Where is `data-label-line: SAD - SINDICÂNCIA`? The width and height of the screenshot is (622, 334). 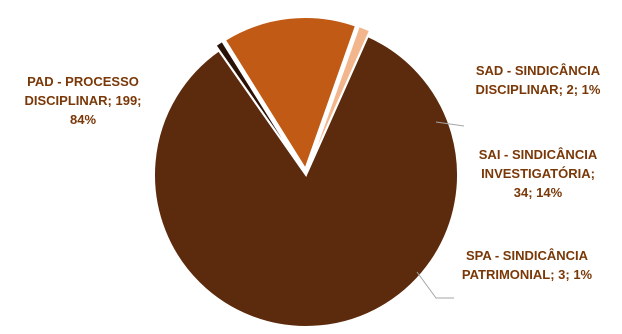 data-label-line: SAD - SINDICÂNCIA is located at coordinates (538, 70).